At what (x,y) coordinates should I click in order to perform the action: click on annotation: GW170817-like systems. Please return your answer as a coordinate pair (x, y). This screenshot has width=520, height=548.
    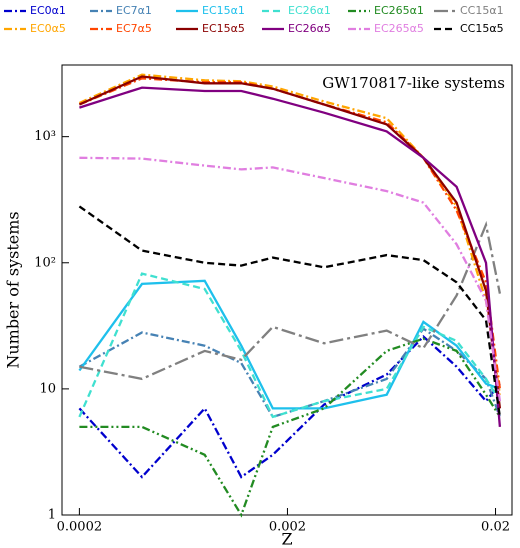
    Looking at the image, I should click on (413, 83).